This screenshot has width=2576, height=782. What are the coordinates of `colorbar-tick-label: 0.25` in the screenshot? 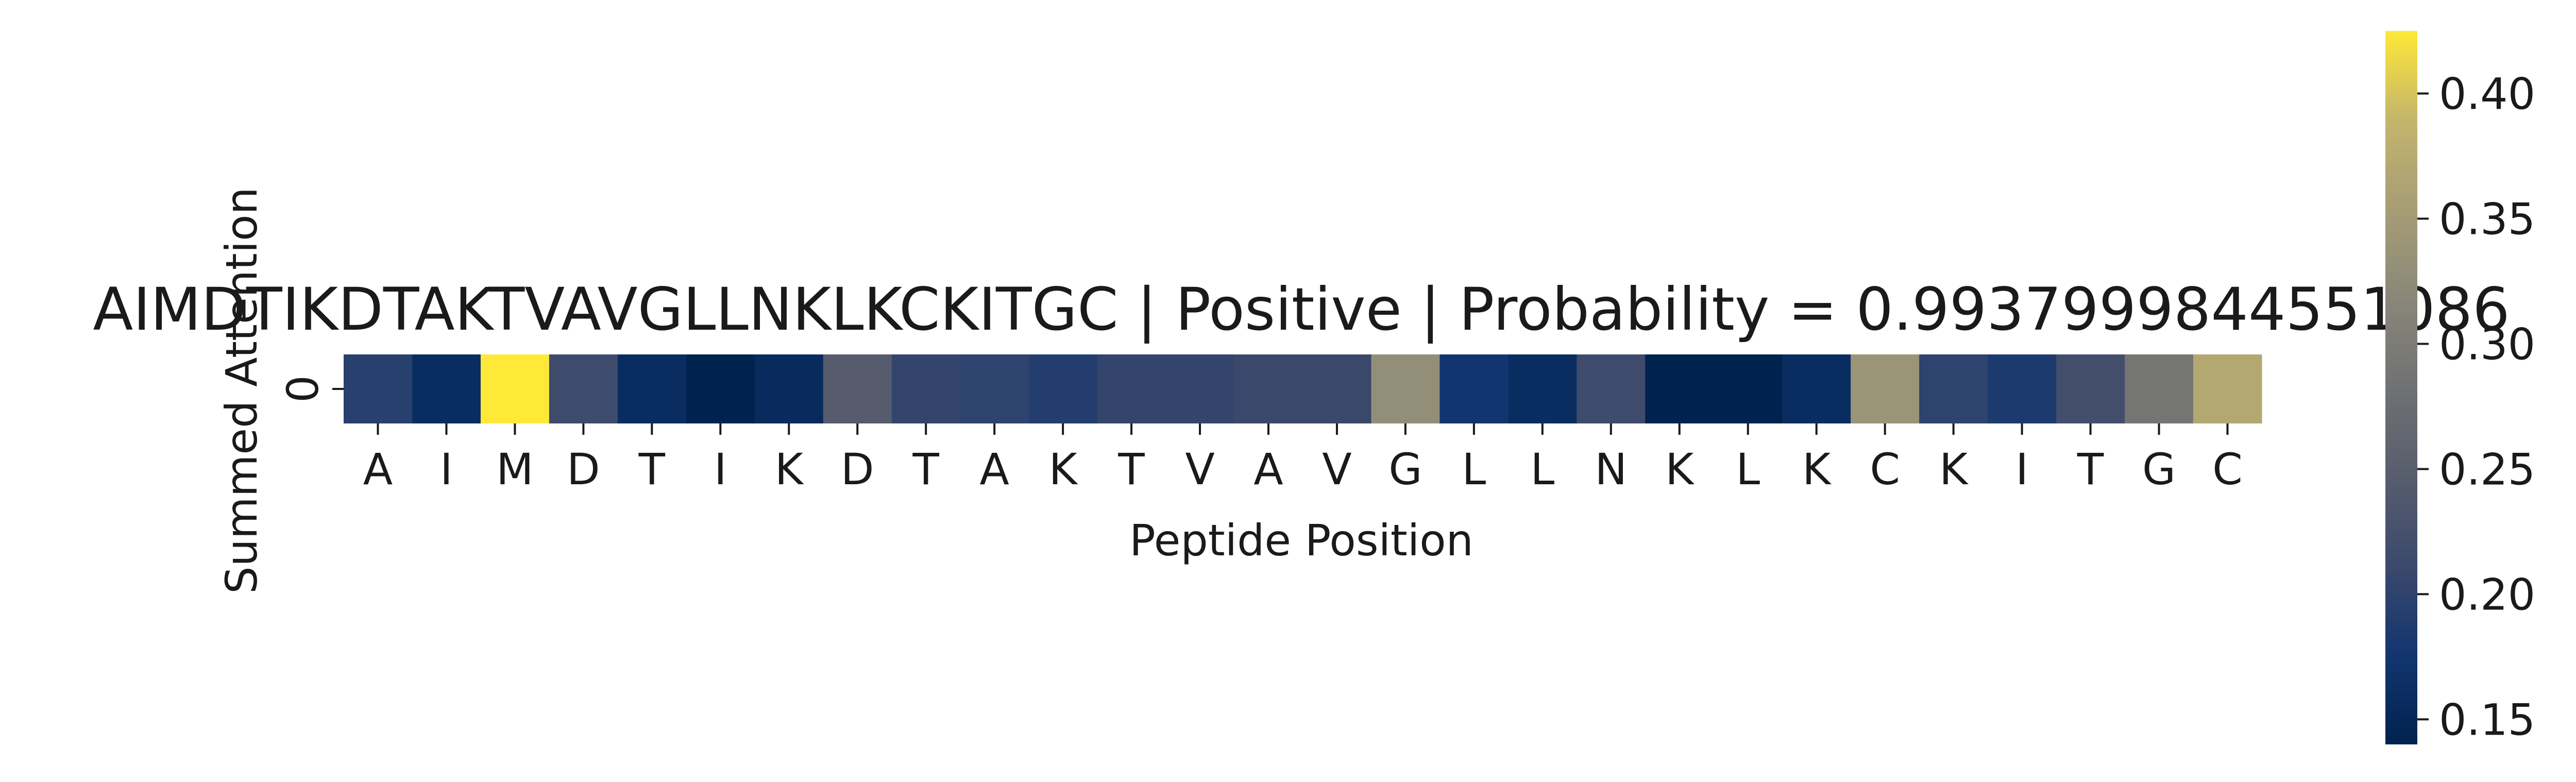 It's located at (2487, 469).